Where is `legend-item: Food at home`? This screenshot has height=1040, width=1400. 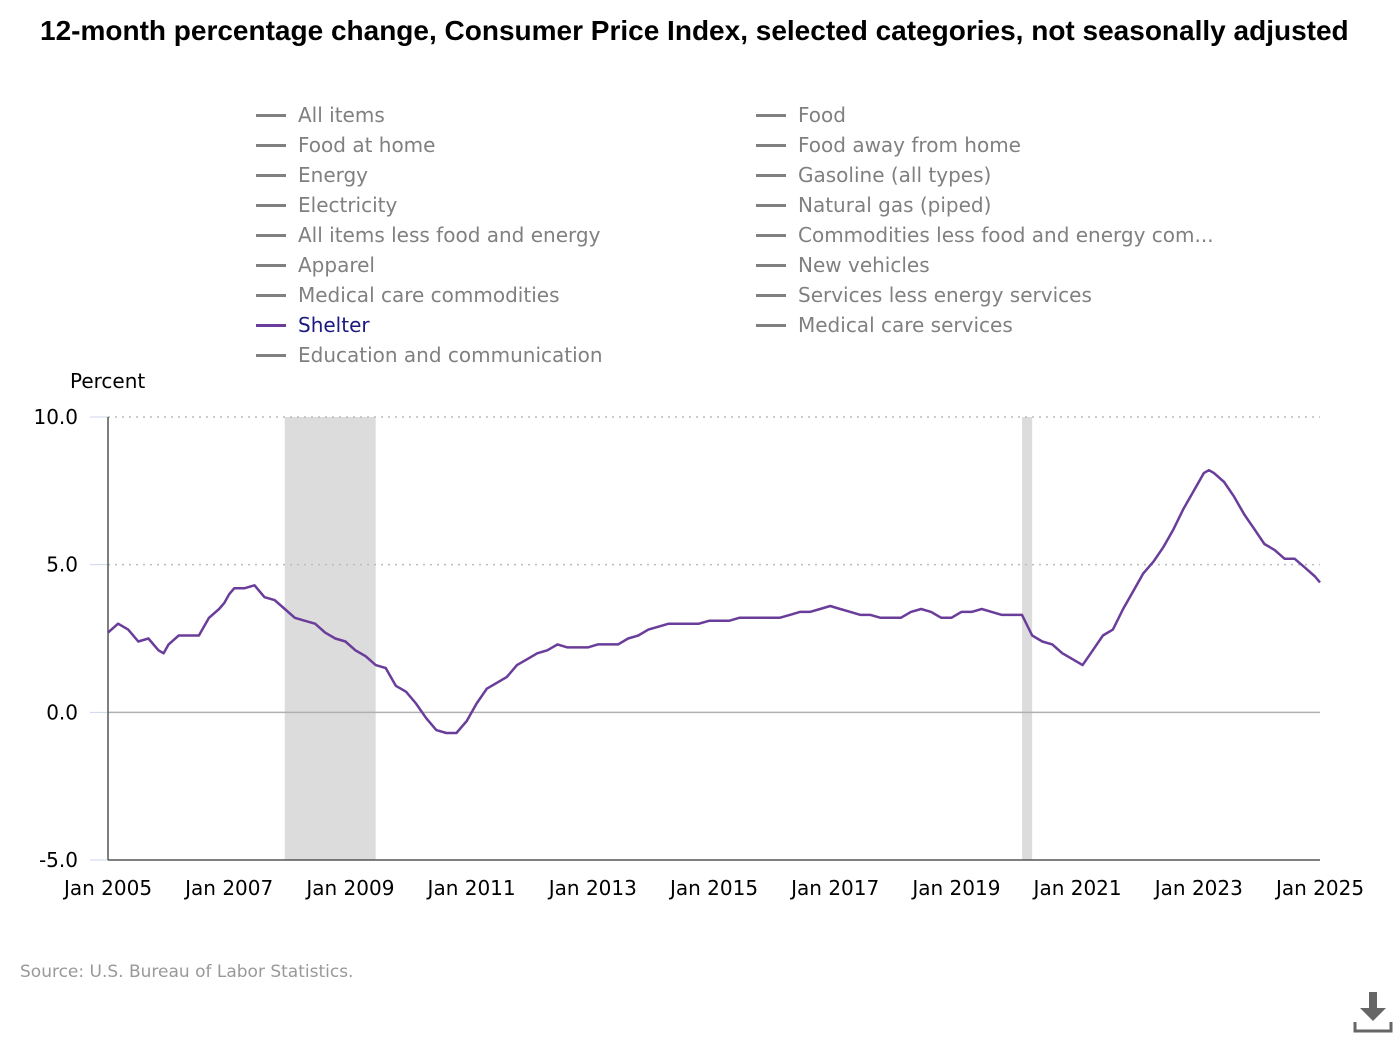
legend-item: Food at home is located at coordinates (345, 145).